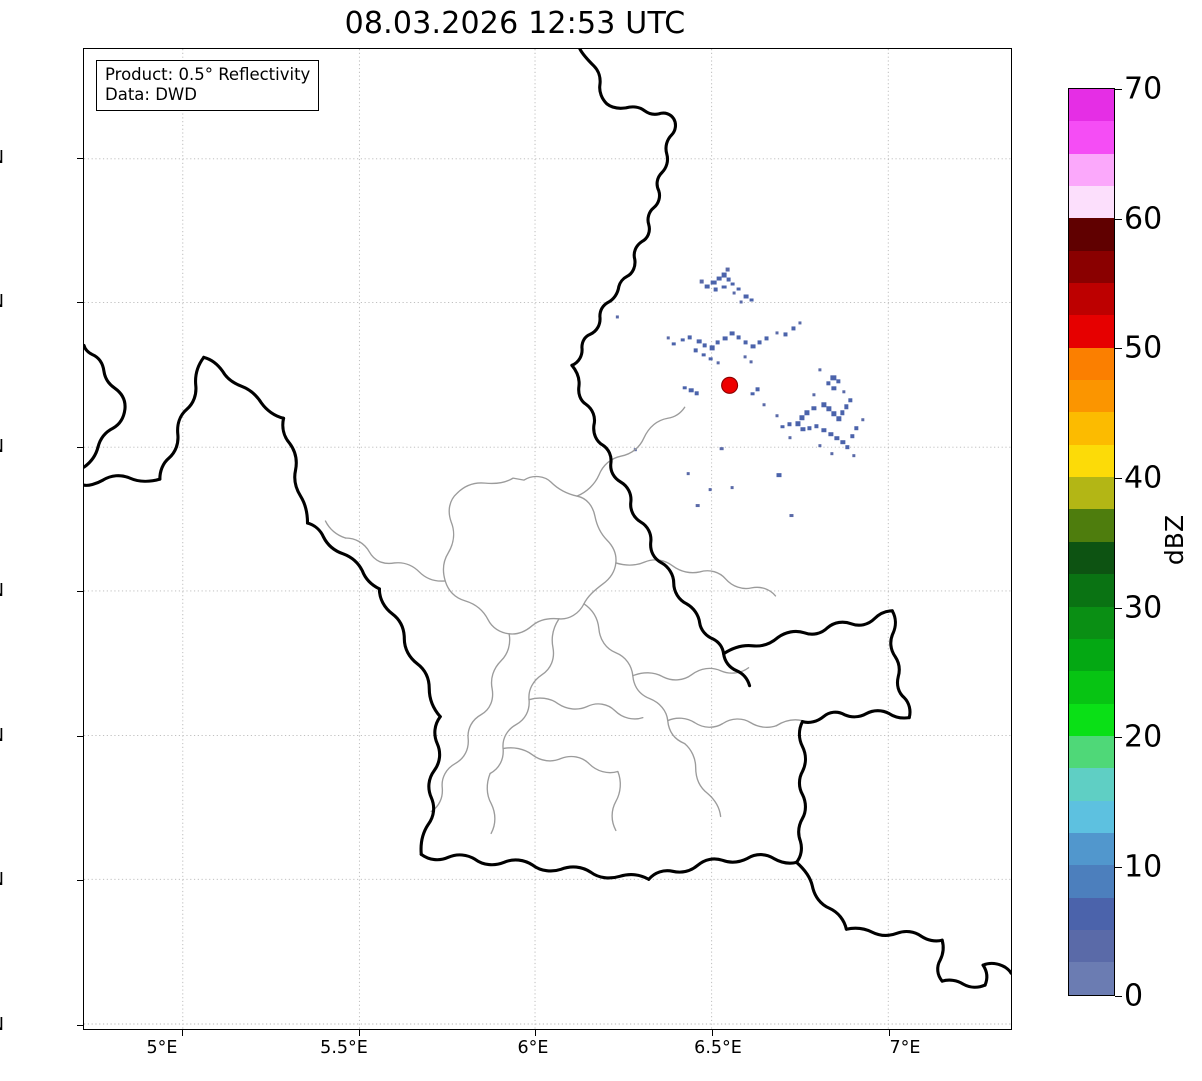  Describe the element at coordinates (533, 1048) in the screenshot. I see `xtick-label-6e: 6°E` at that location.